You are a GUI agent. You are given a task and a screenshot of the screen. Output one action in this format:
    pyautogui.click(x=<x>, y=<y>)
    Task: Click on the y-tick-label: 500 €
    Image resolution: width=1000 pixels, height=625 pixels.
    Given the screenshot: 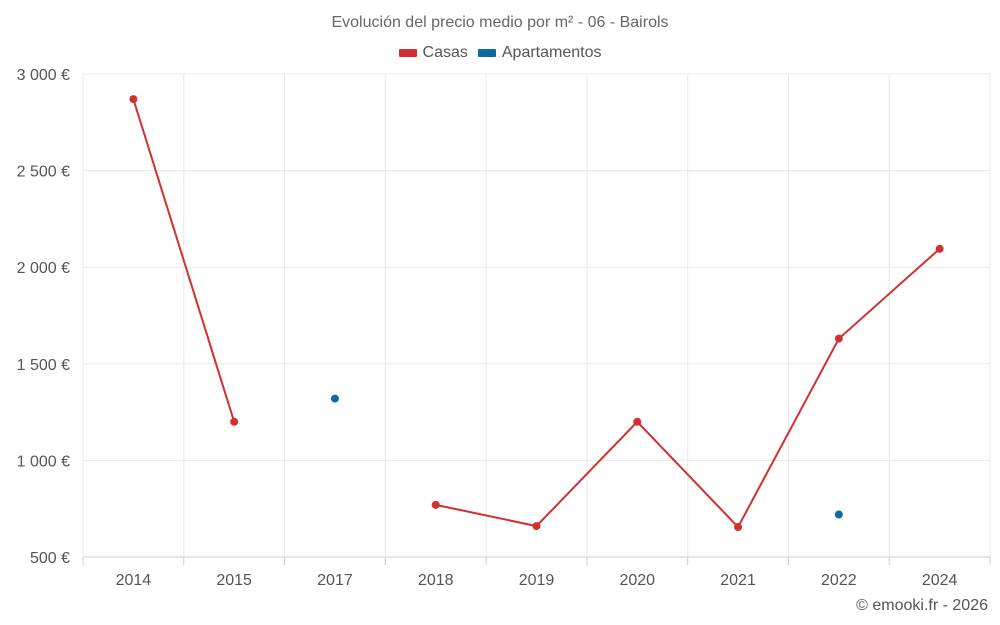 What is the action you would take?
    pyautogui.click(x=50, y=558)
    